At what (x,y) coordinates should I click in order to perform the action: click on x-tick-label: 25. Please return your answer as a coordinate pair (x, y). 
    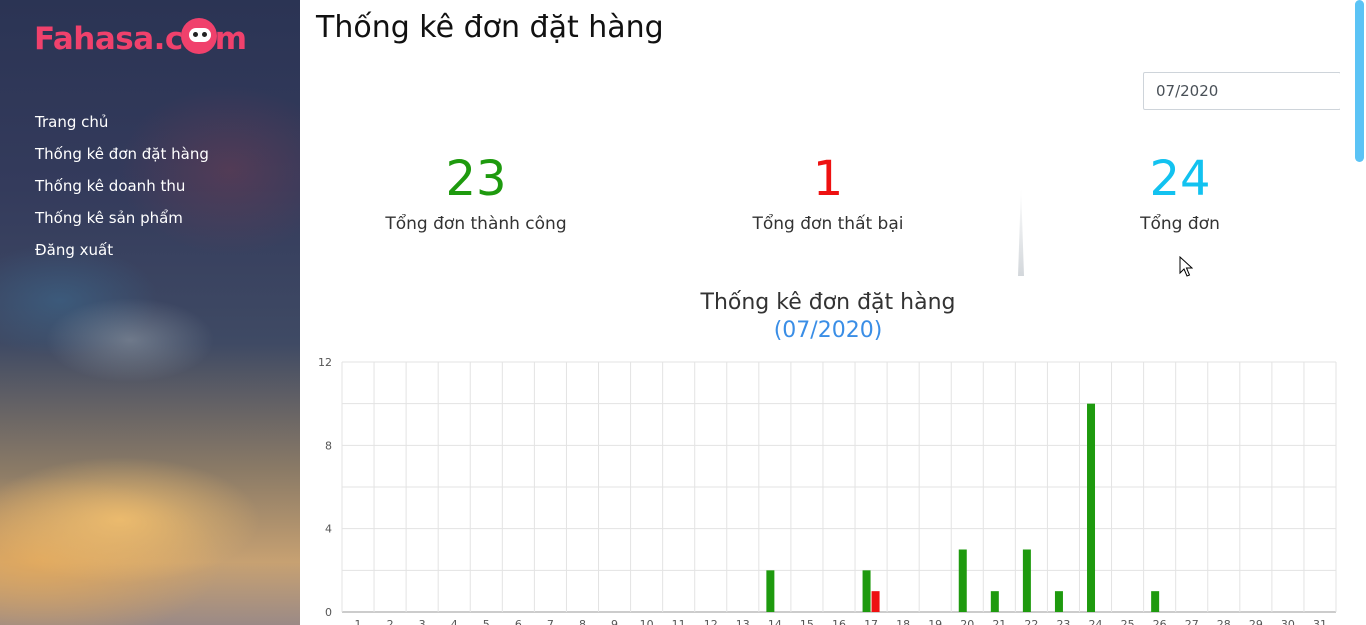
    Looking at the image, I should click on (1128, 621).